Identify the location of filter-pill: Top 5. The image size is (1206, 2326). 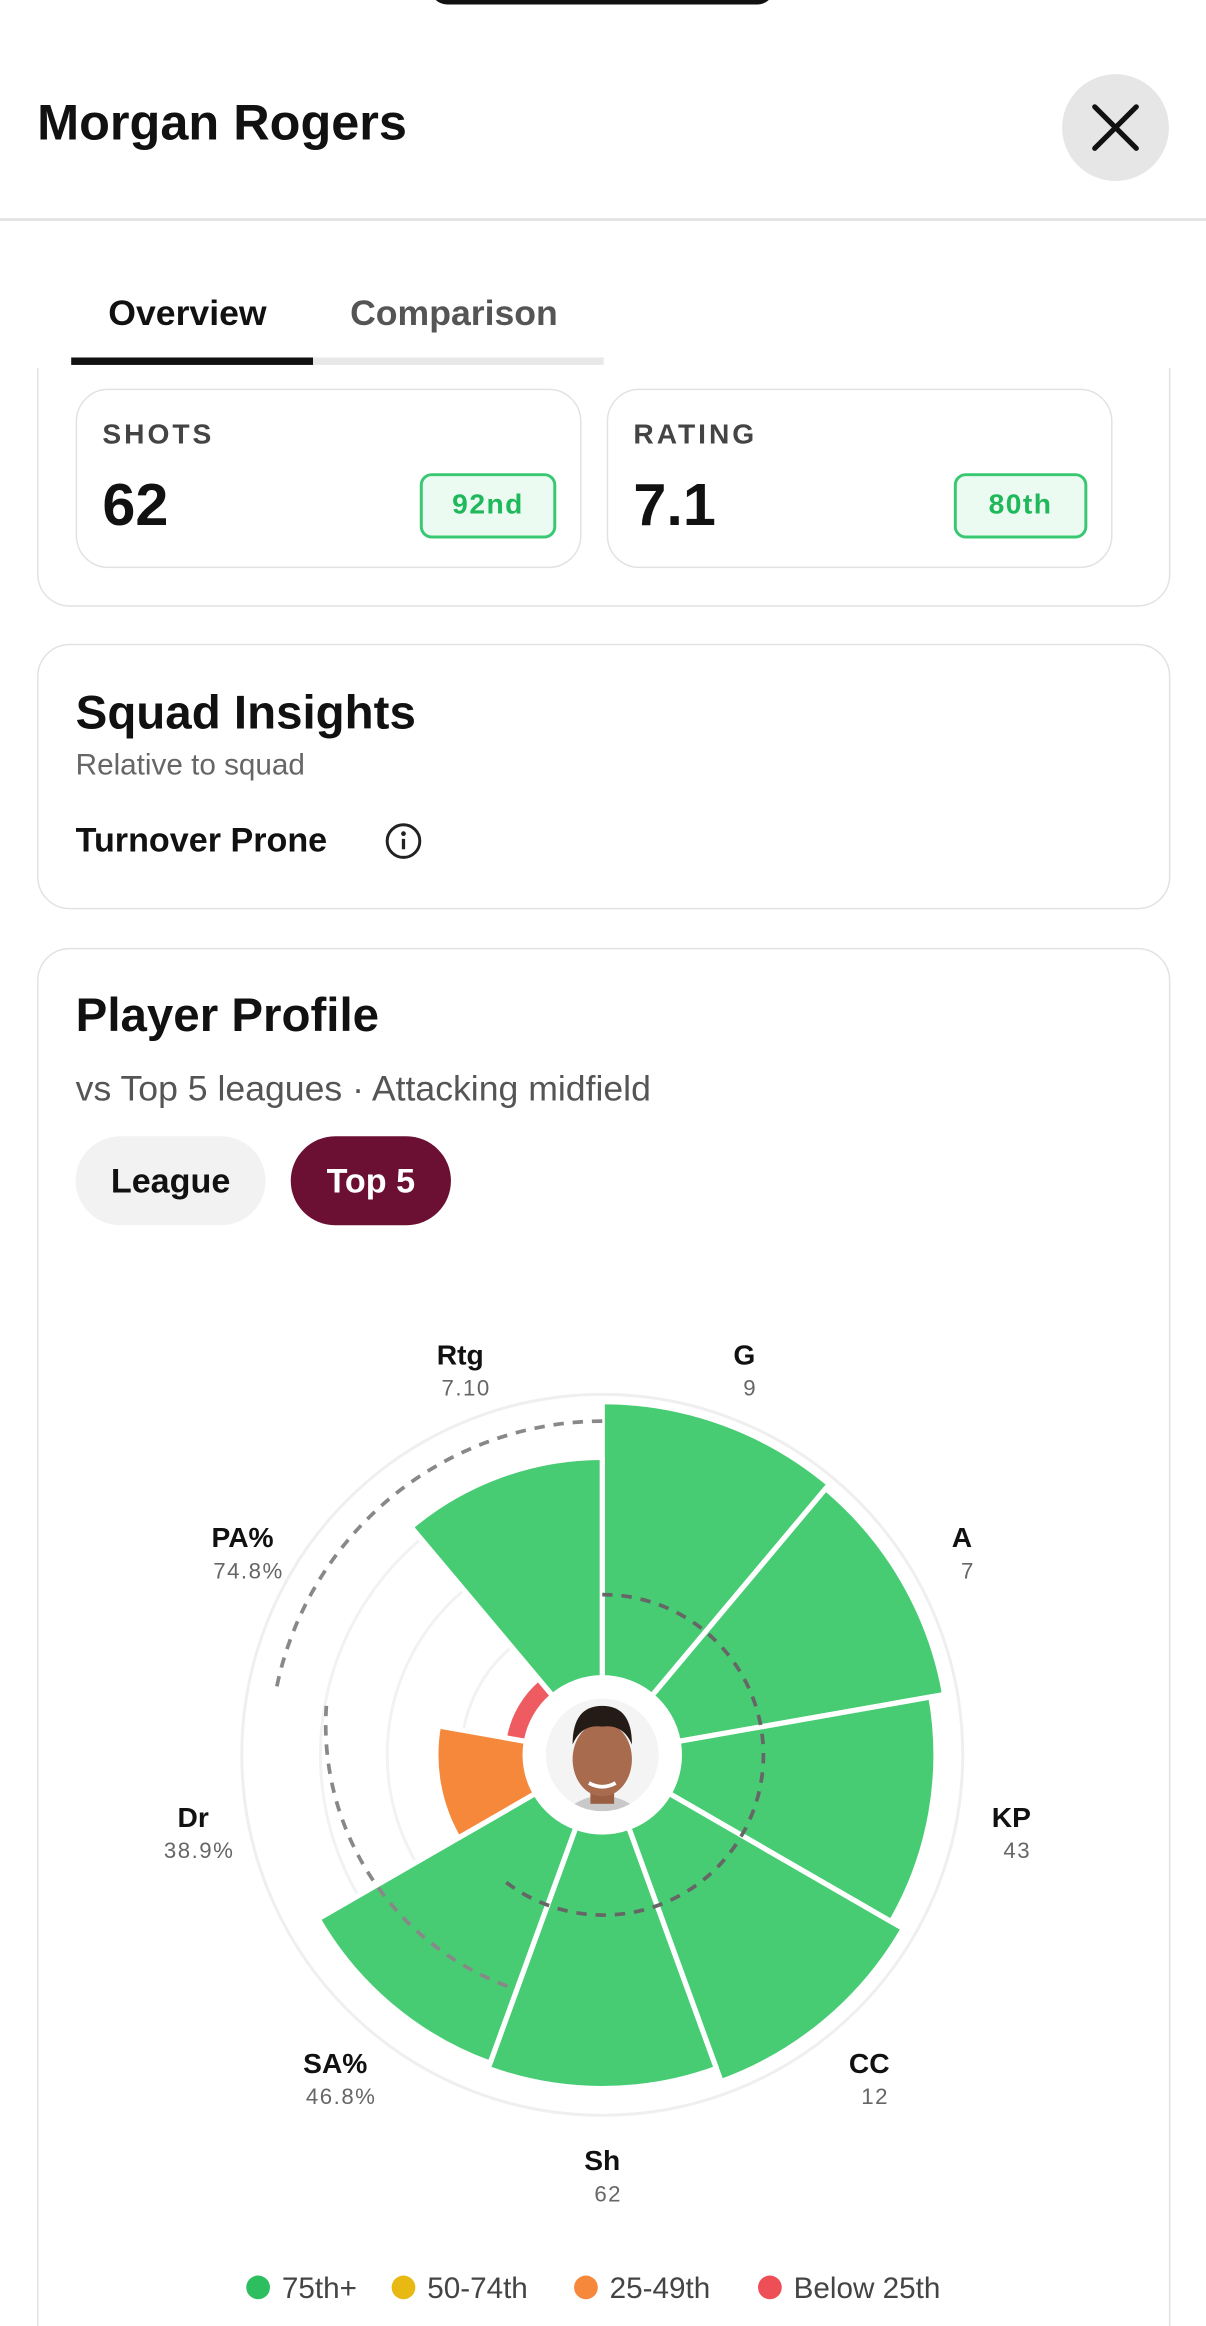
(370, 1181).